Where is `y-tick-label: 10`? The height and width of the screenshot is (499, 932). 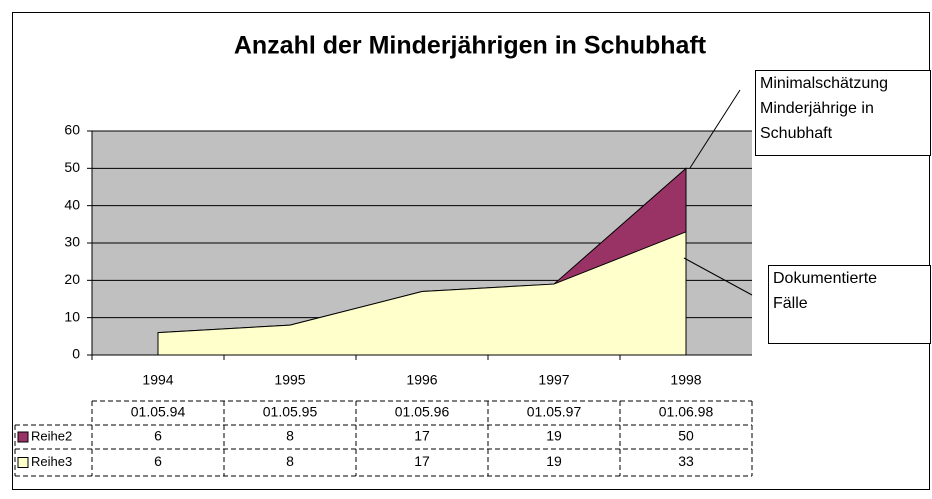 y-tick-label: 10 is located at coordinates (72, 316).